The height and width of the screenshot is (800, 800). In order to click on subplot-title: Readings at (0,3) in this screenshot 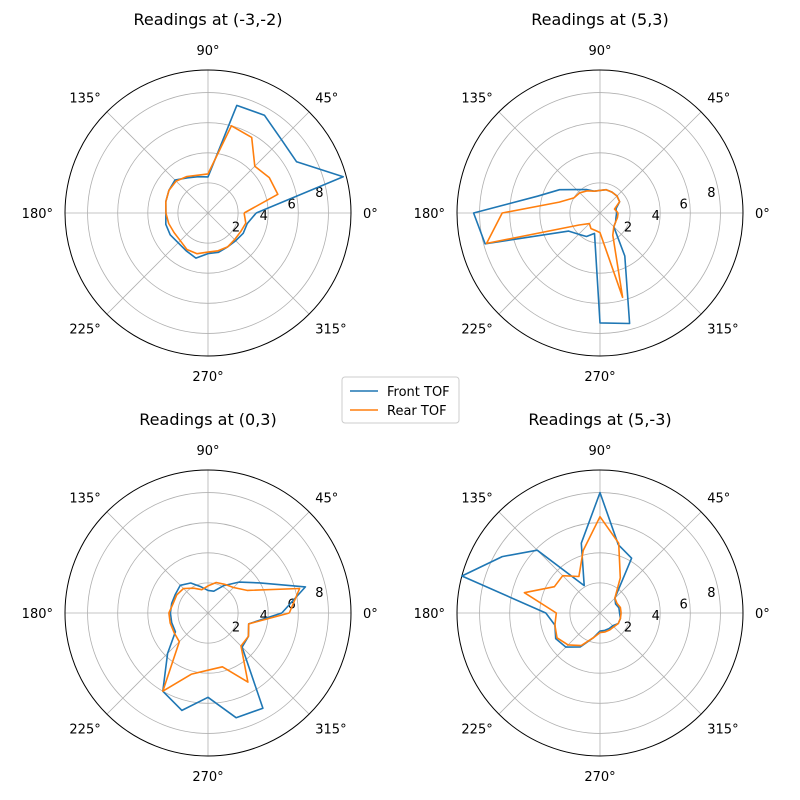, I will do `click(207, 419)`.